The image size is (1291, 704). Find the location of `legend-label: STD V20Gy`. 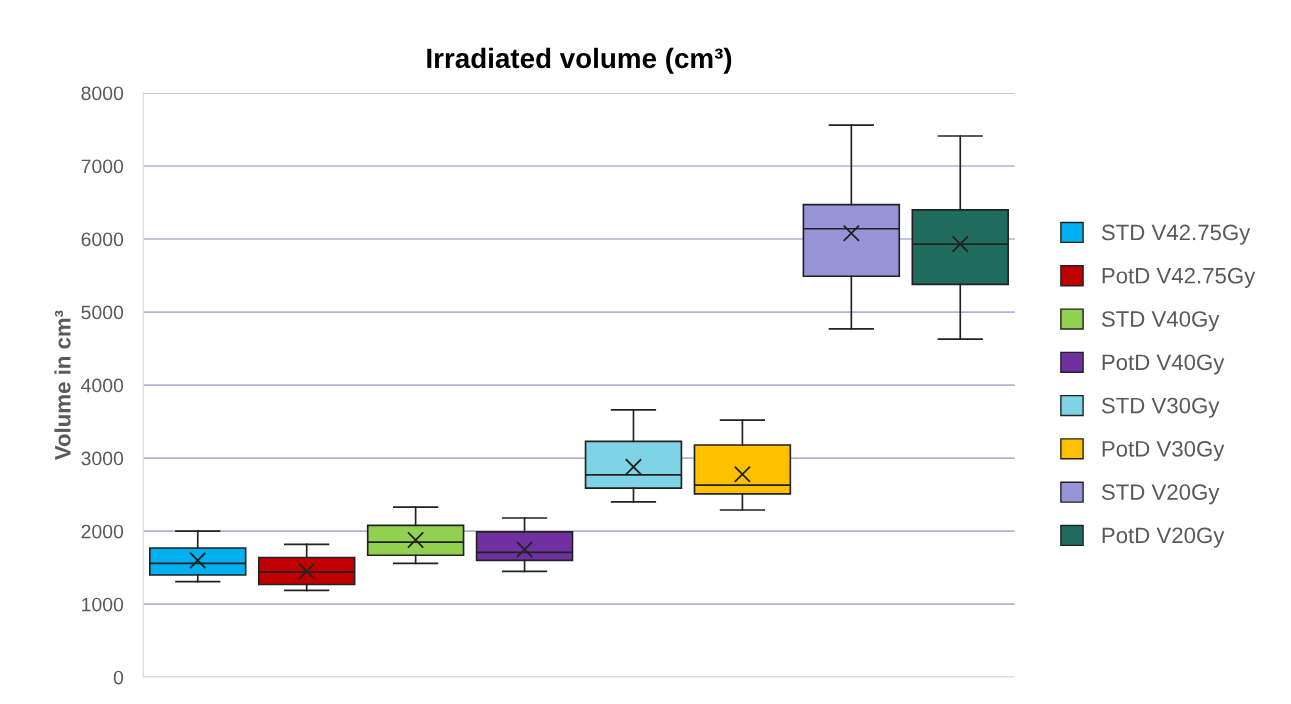

legend-label: STD V20Gy is located at coordinates (1160, 494).